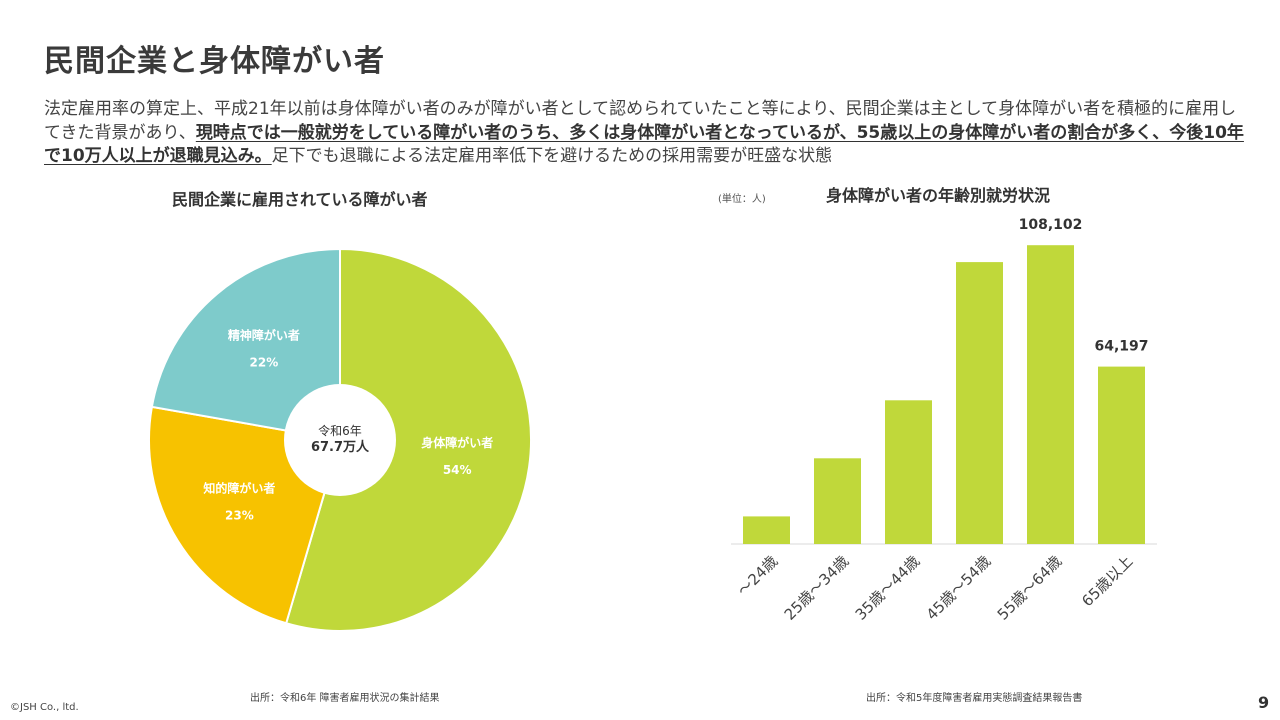 Image resolution: width=1280 pixels, height=720 pixels. I want to click on x-tick-label: 65歳以上, so click(1107, 581).